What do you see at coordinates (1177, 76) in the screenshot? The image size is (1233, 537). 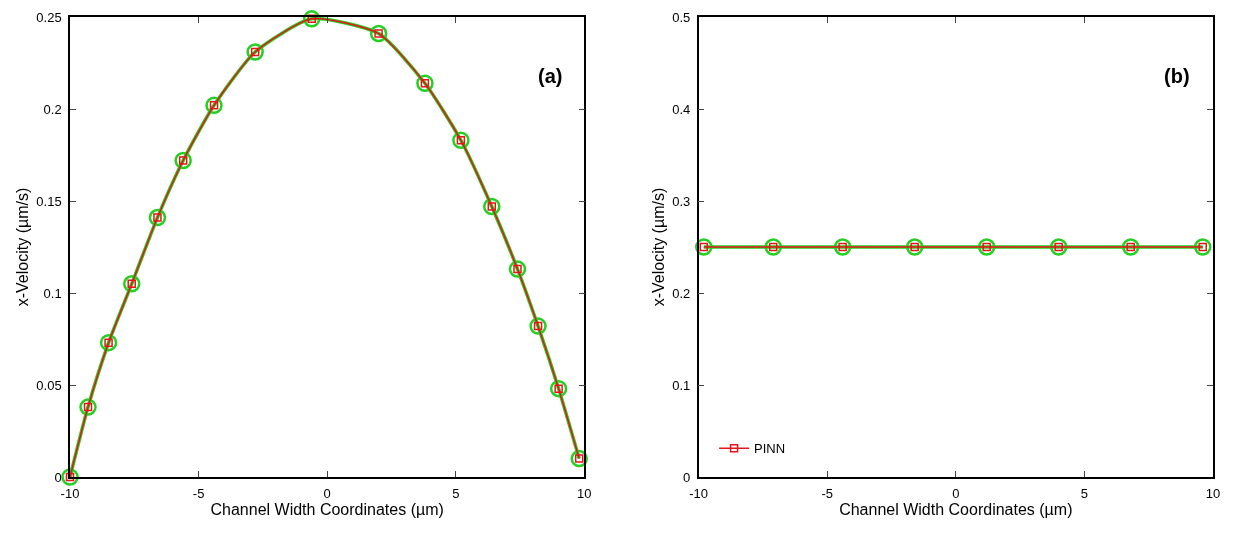 I see `annotation: (b)` at bounding box center [1177, 76].